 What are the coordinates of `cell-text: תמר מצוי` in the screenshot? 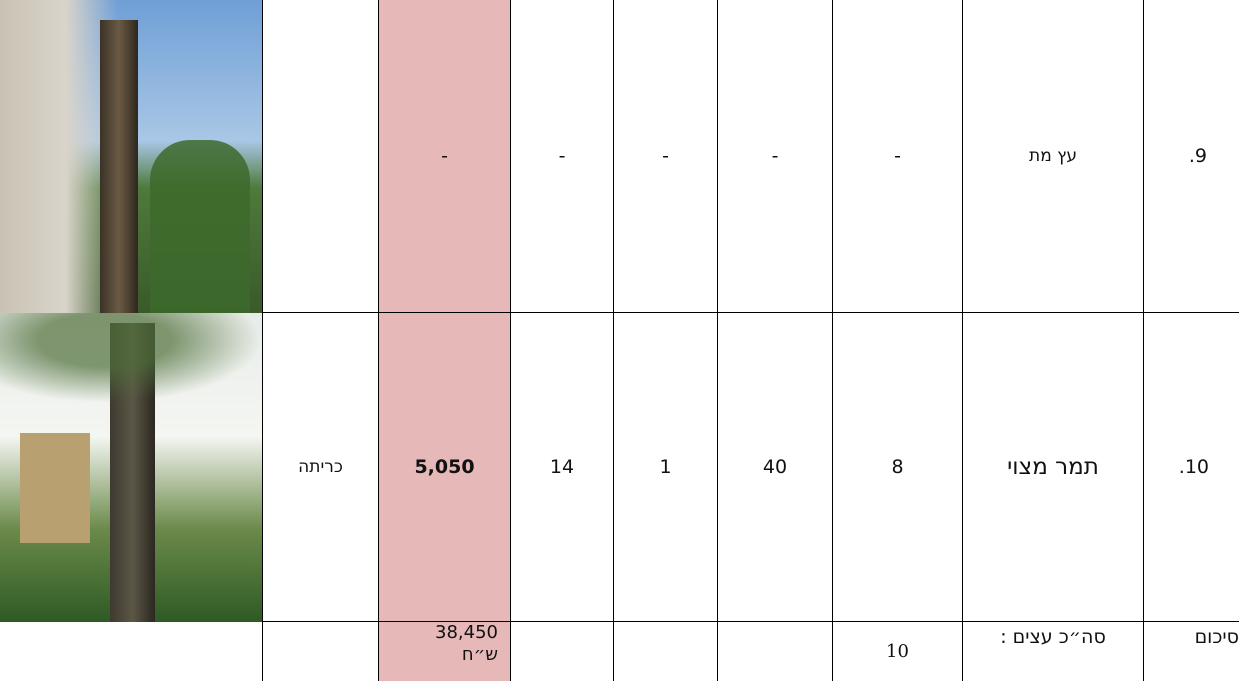 It's located at (1053, 467).